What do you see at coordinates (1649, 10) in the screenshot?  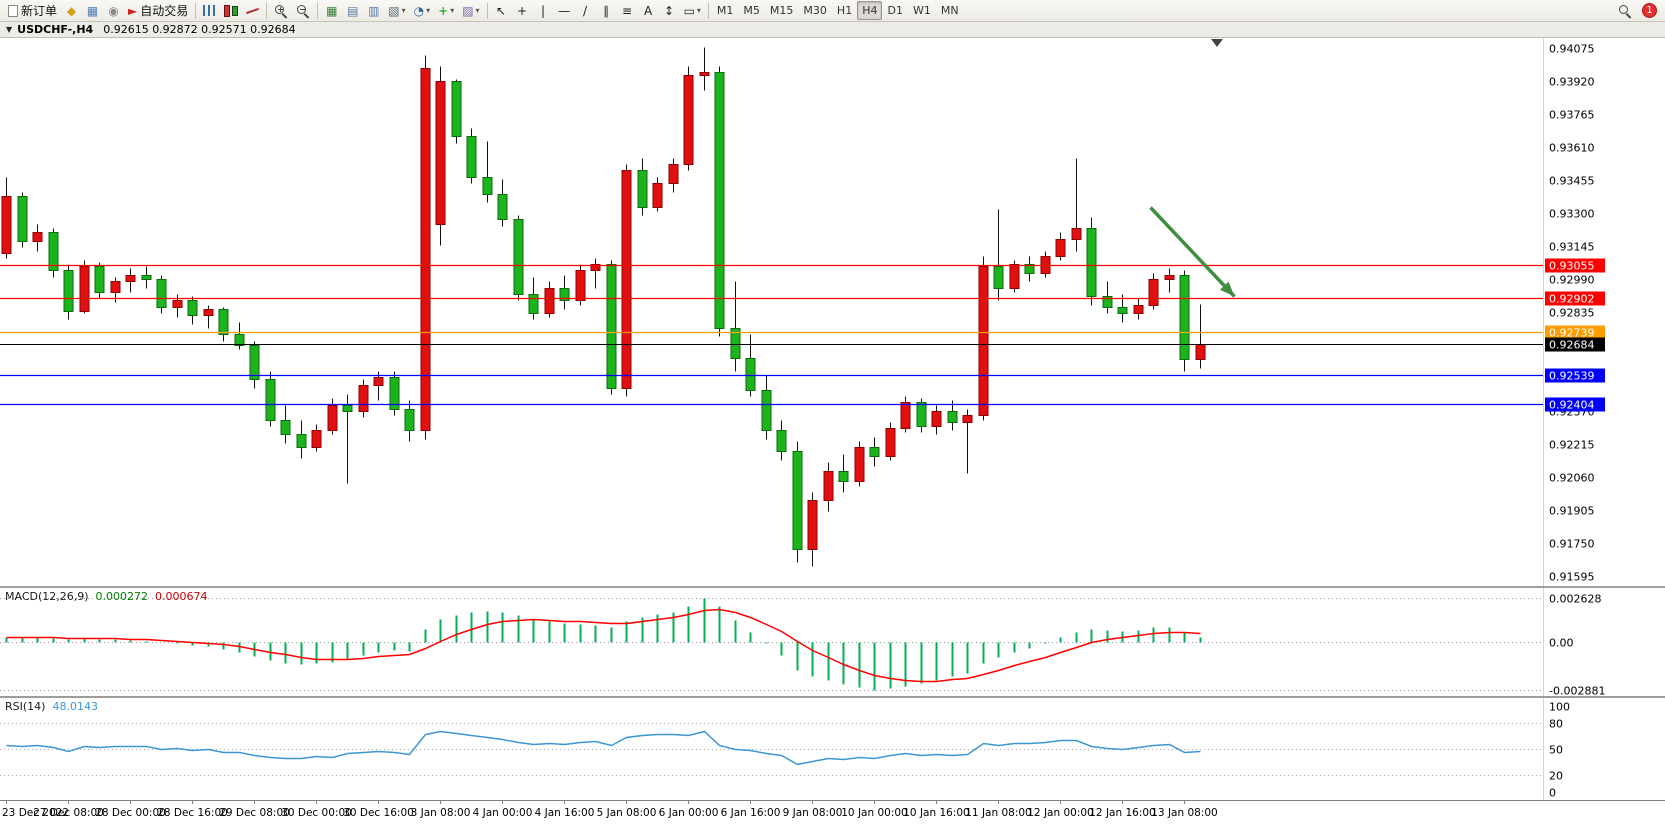 I see `notification-badge: 1` at bounding box center [1649, 10].